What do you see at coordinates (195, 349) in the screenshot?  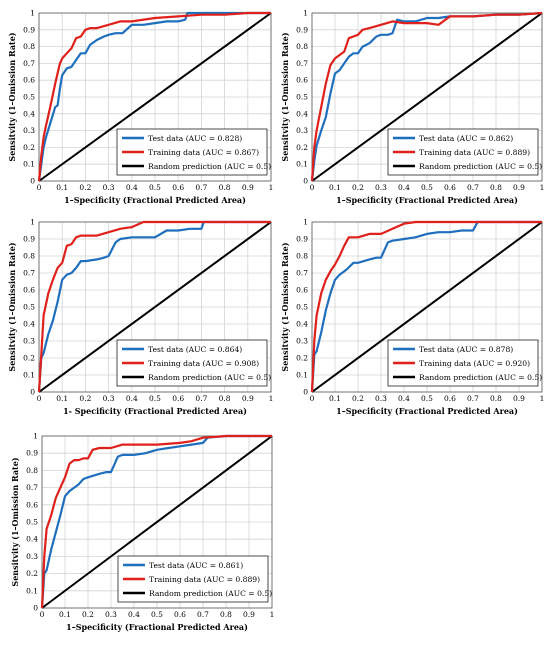 I see `legend-label: Test data (AUC = 0.864)` at bounding box center [195, 349].